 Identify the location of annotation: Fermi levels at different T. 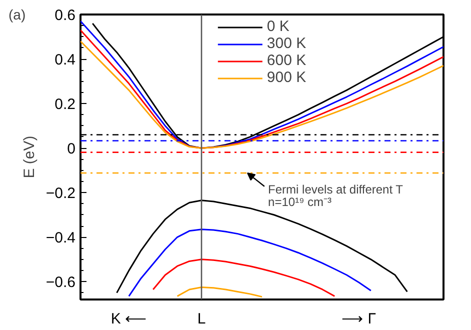
(336, 189).